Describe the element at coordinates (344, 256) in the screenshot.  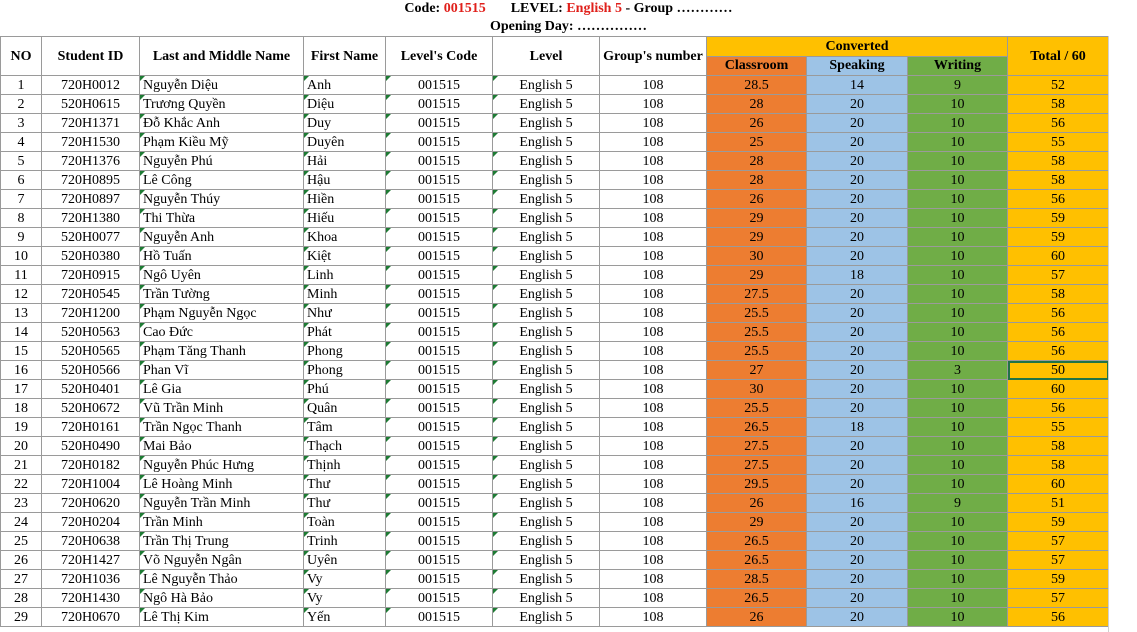
I see `cell-first-name: Kiệt` at that location.